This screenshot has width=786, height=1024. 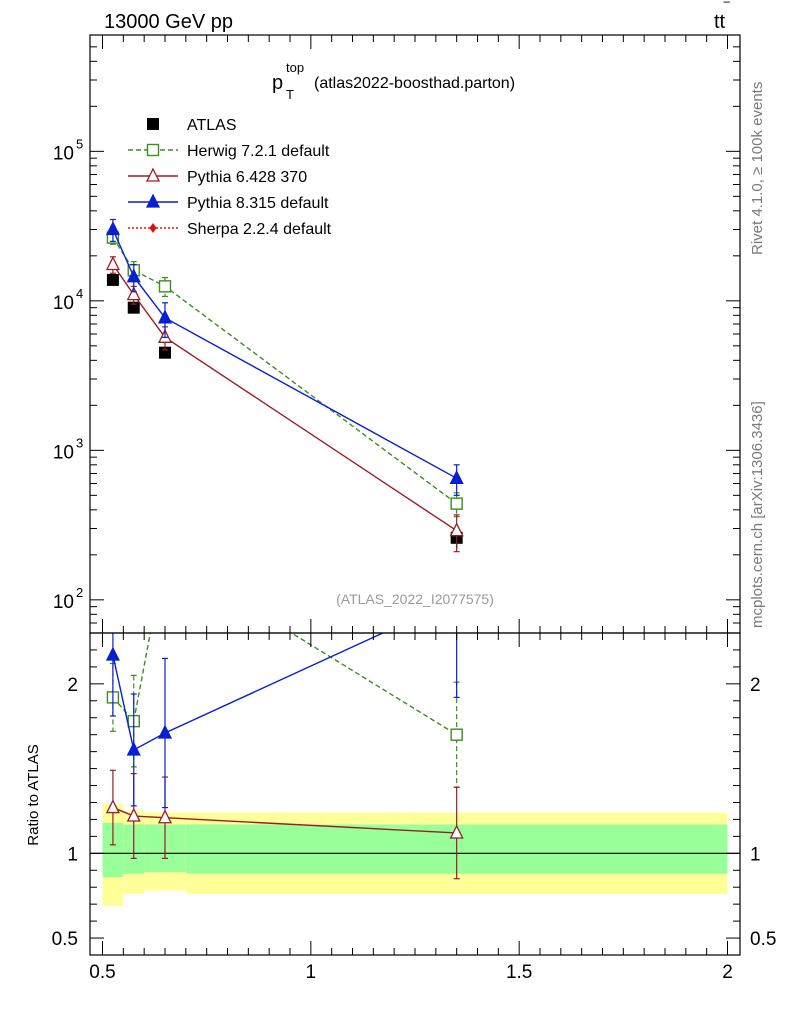 I want to click on x-tick-label: 1, so click(x=311, y=972).